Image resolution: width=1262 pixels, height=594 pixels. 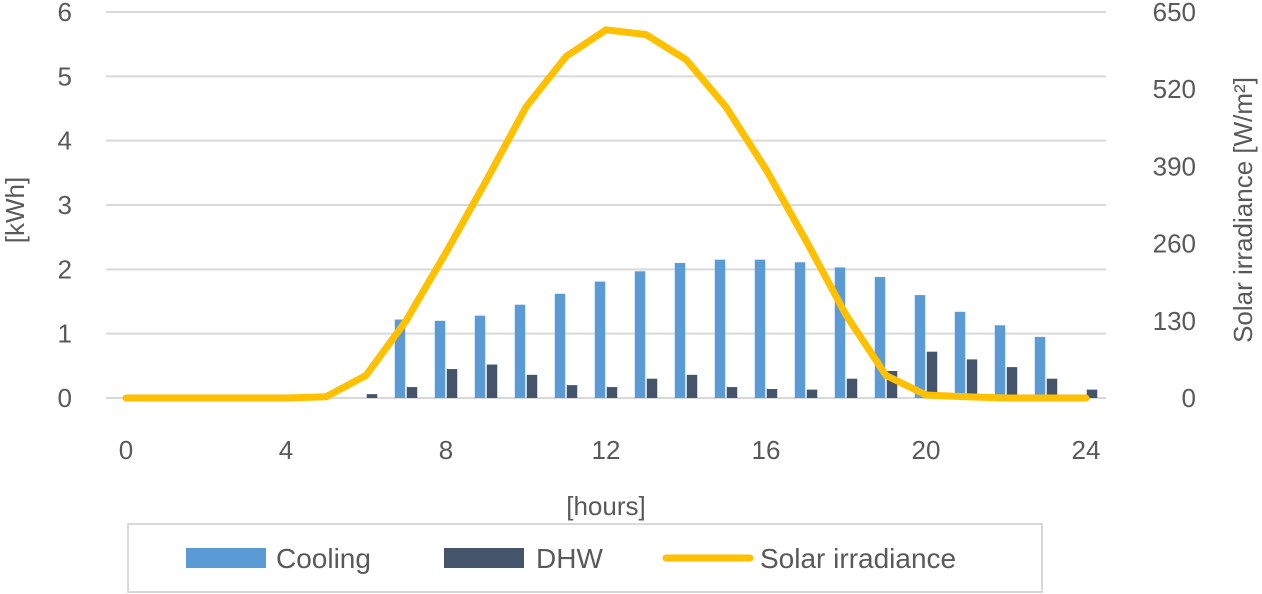 I want to click on y2-axis-title: Solar irradiance [W/m²], so click(x=1243, y=210).